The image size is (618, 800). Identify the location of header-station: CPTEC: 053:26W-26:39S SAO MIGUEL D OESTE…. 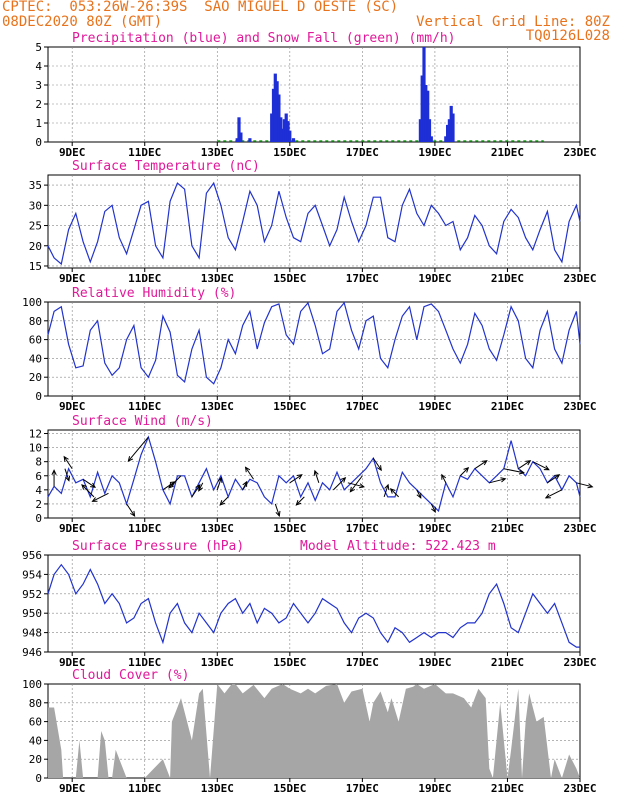
(200, 7).